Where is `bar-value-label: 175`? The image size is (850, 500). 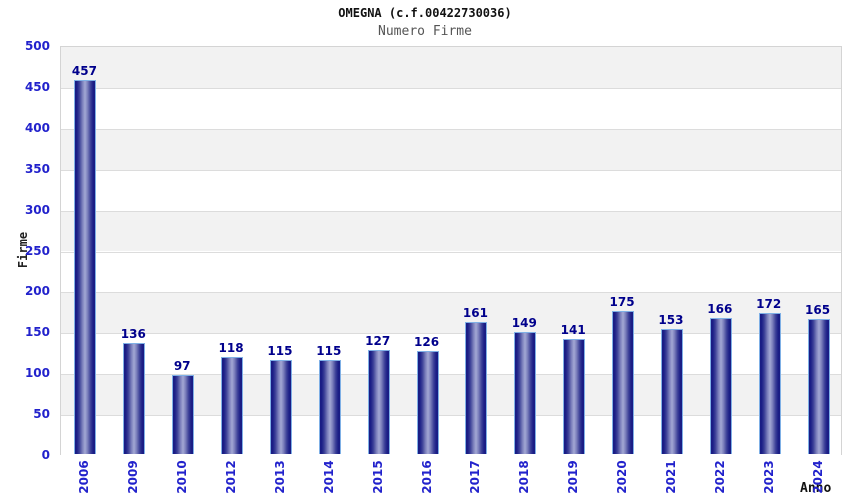 bar-value-label: 175 is located at coordinates (622, 302).